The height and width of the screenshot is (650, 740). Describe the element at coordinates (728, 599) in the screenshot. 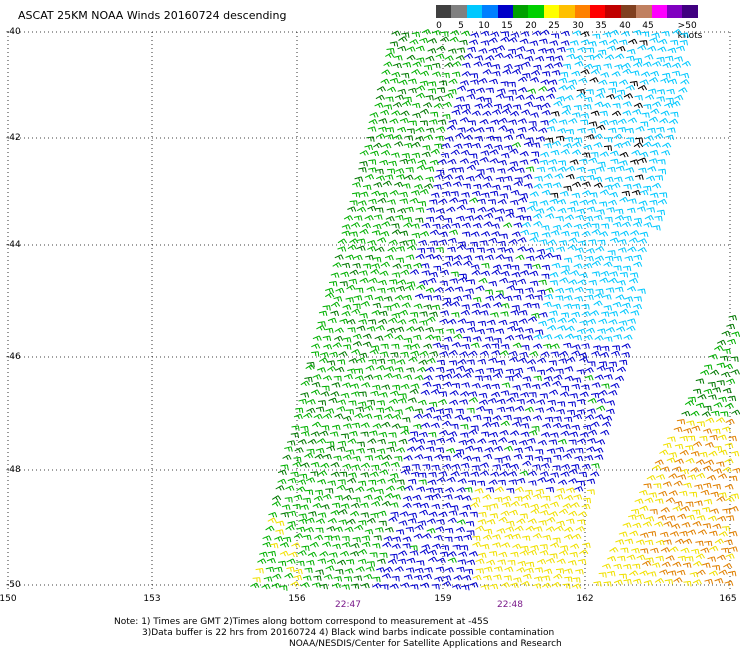

I see `longitude-label: 165` at that location.